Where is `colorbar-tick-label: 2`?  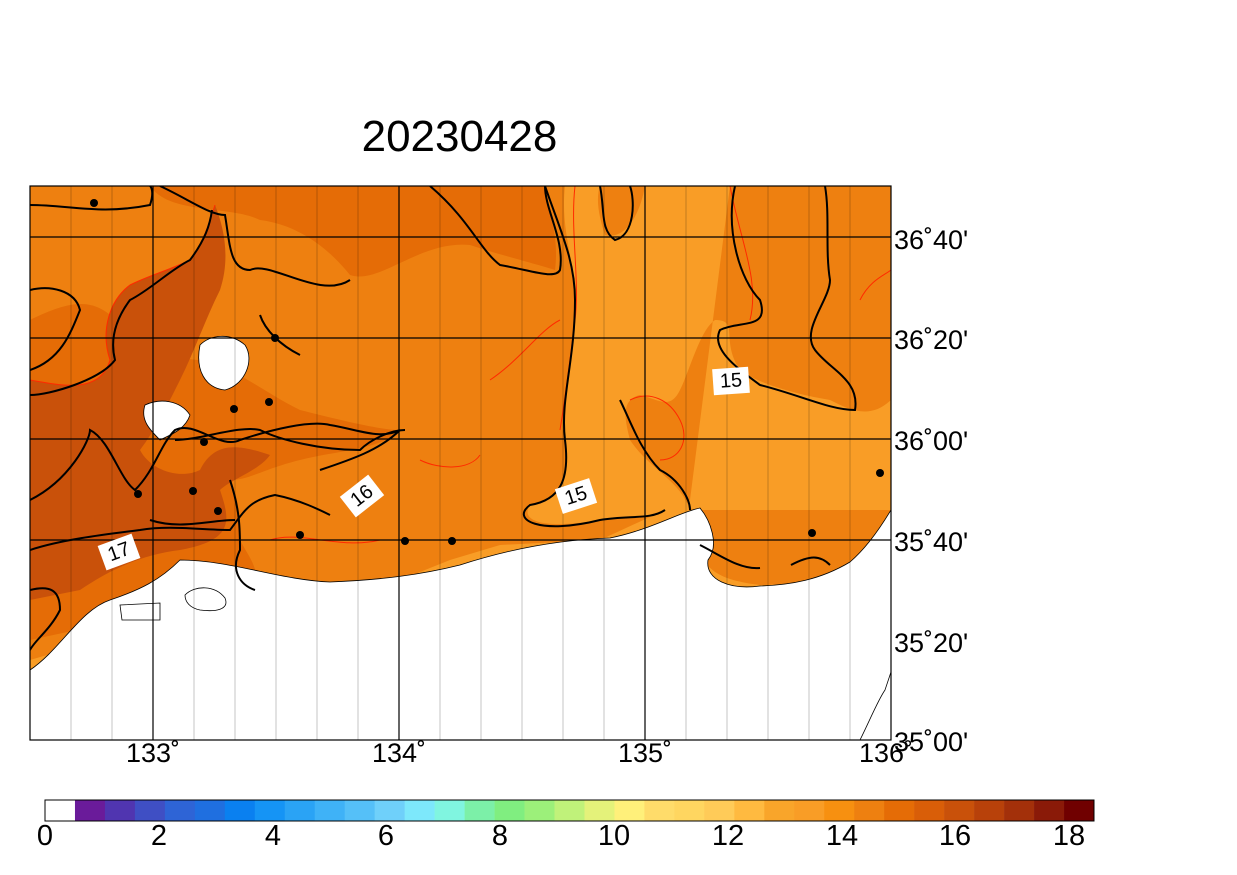
colorbar-tick-label: 2 is located at coordinates (159, 836).